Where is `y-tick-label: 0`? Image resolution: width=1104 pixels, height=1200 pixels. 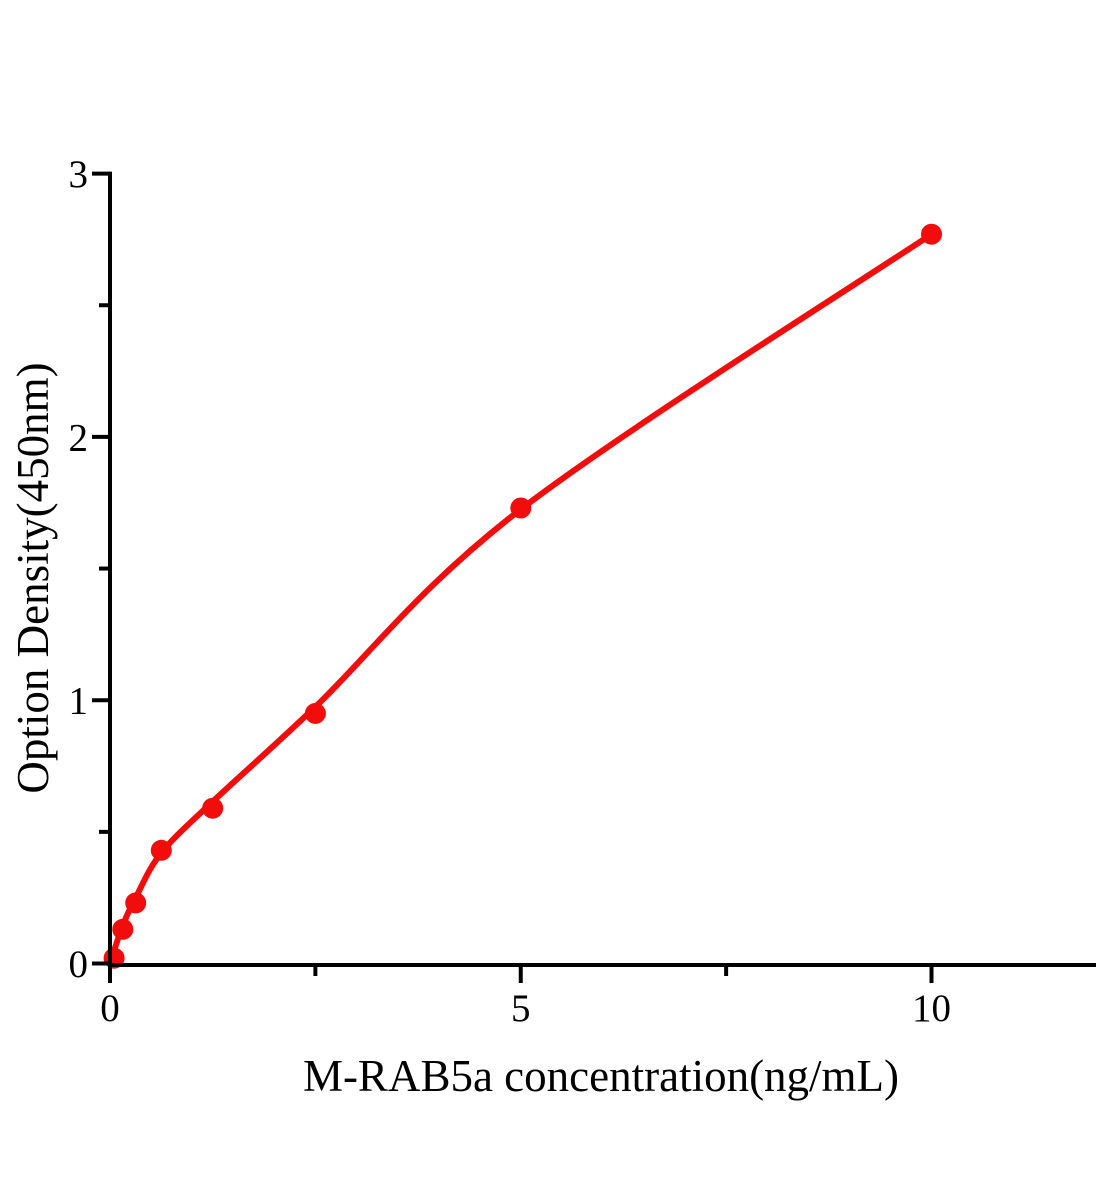 y-tick-label: 0 is located at coordinates (79, 964).